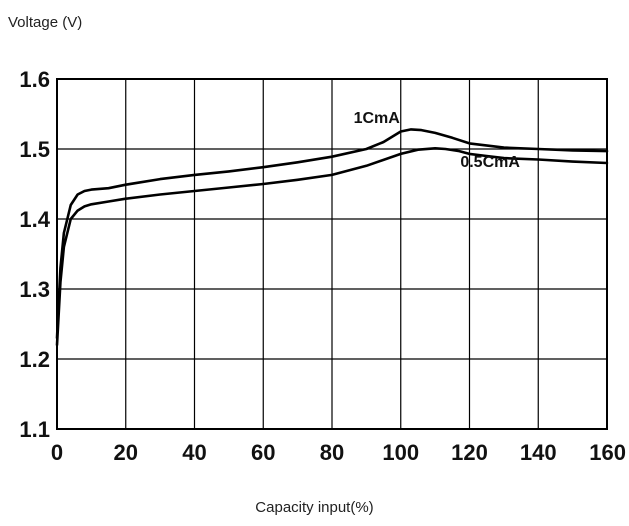  Describe the element at coordinates (194, 452) in the screenshot. I see `x-tick-label-2: 40` at that location.